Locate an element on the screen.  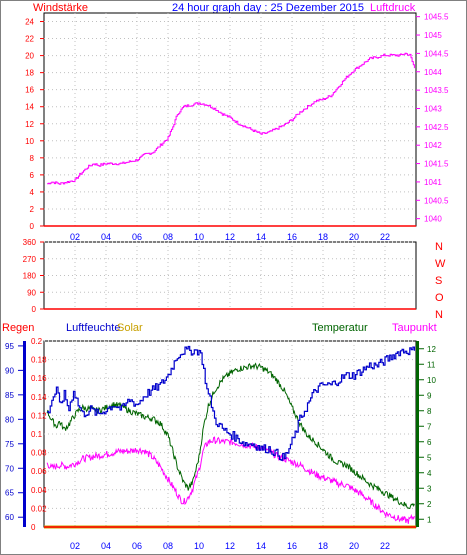
humidity-tick-label: 95 is located at coordinates (9, 346).